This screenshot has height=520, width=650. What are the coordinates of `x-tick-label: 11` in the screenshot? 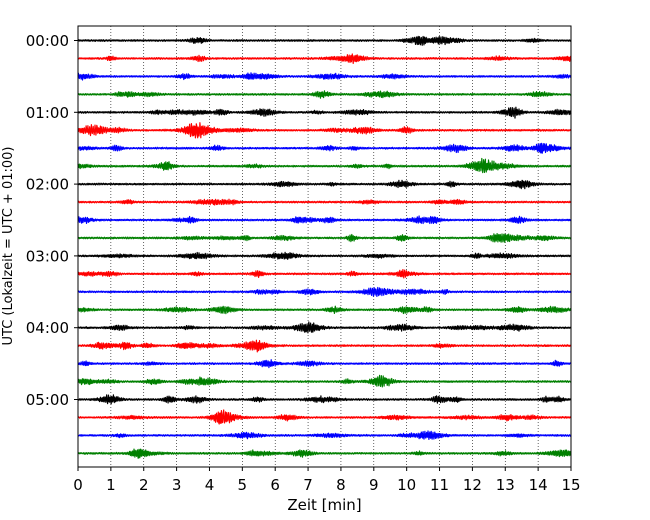 It's located at (439, 485).